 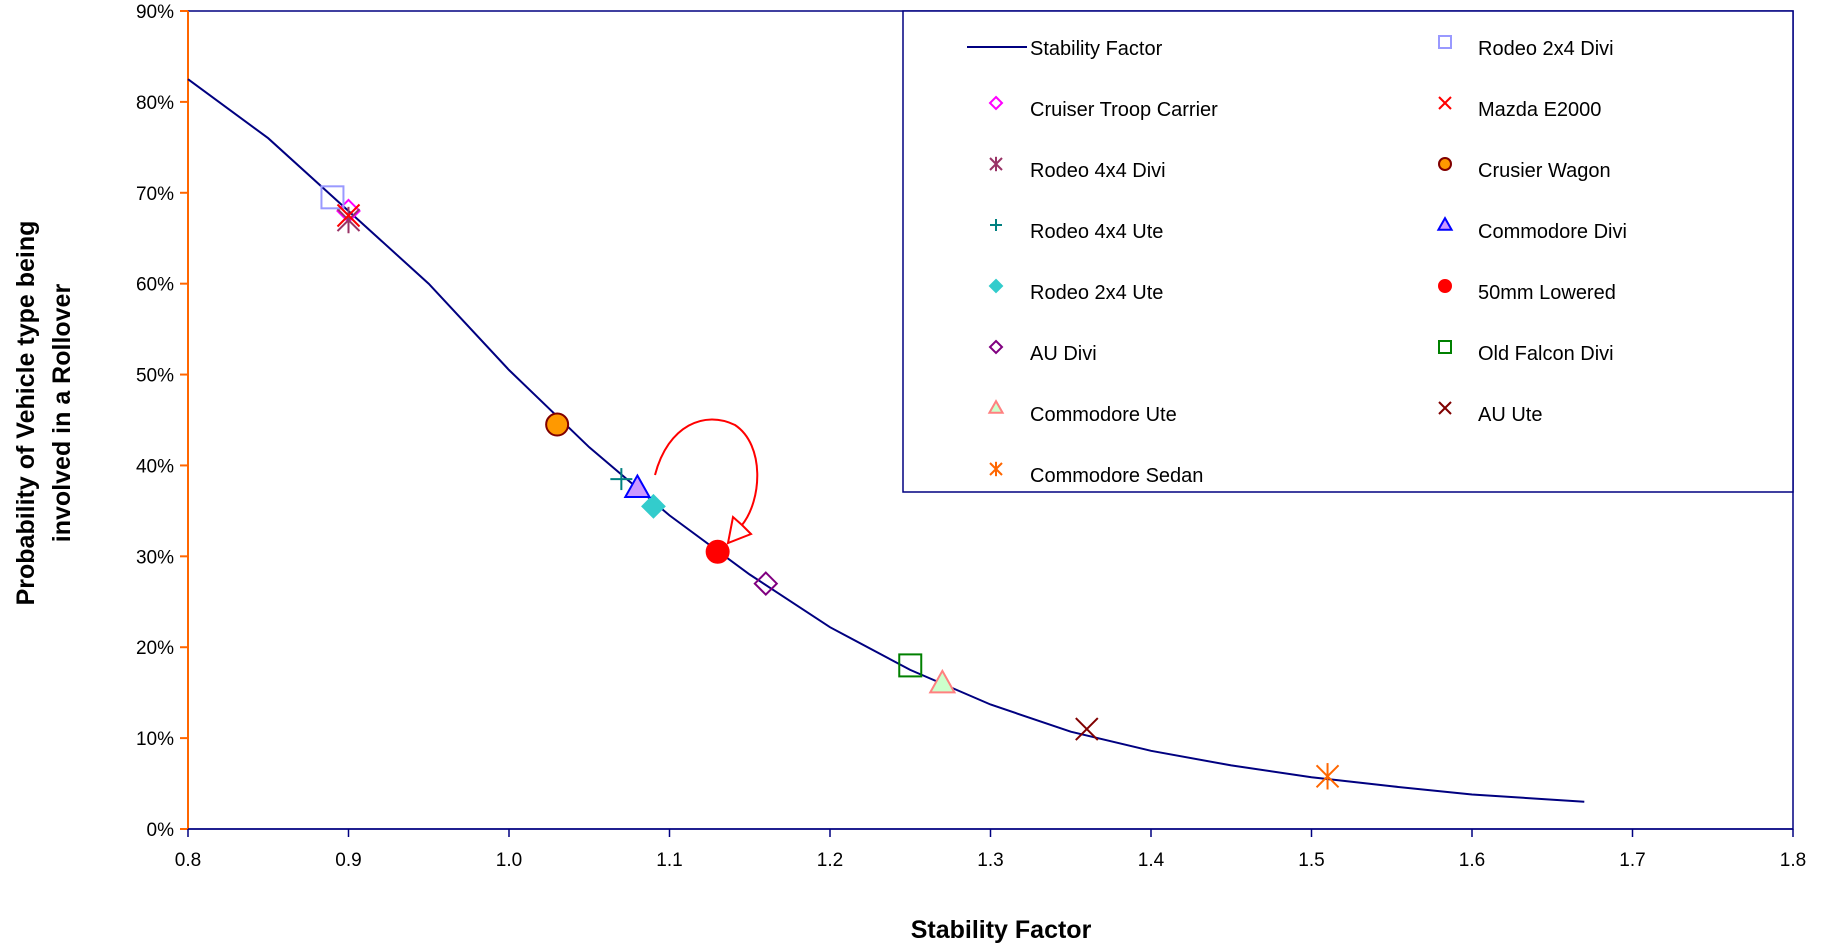 I want to click on point-au-ute, so click(x=1087, y=729).